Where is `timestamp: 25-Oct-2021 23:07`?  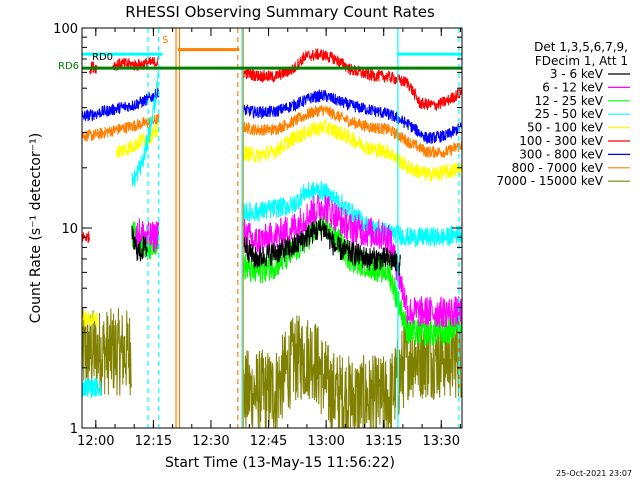
timestamp: 25-Oct-2021 23:07 is located at coordinates (594, 473).